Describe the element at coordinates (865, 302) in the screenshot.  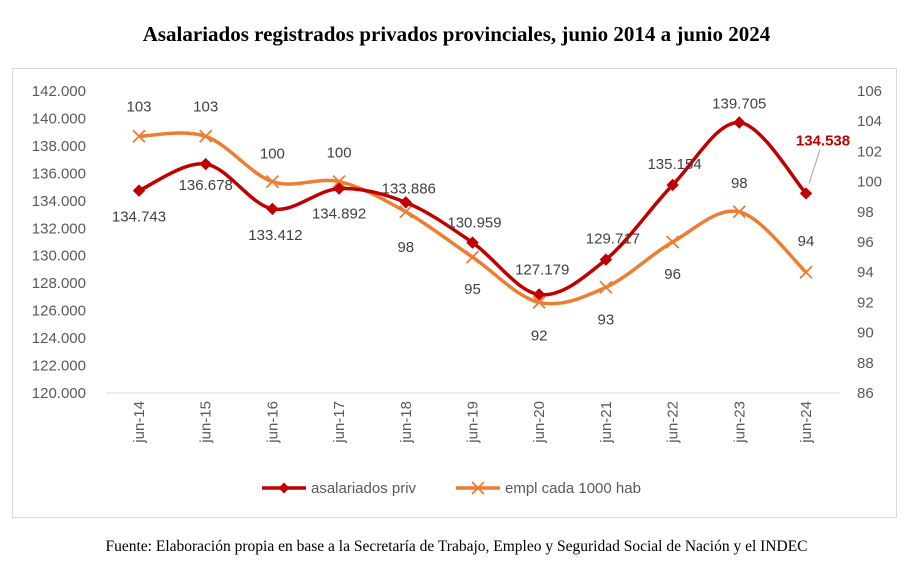
I see `y-right-tick-label: 92` at that location.